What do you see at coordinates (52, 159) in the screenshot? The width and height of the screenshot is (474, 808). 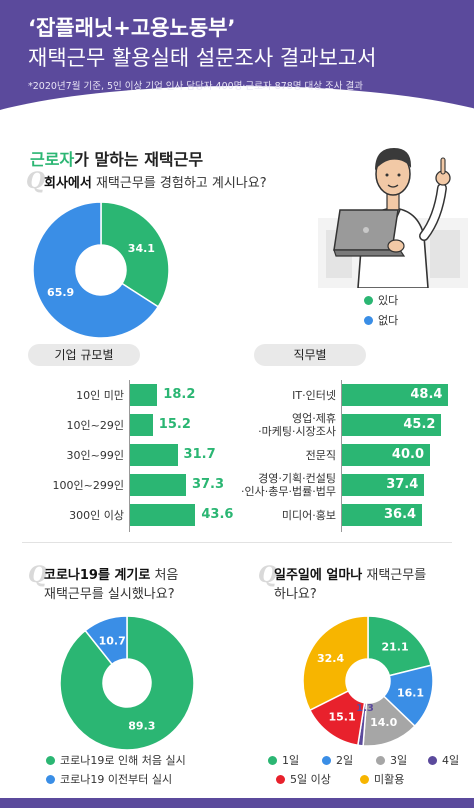 I see `section-title-highlight: 근로자` at bounding box center [52, 159].